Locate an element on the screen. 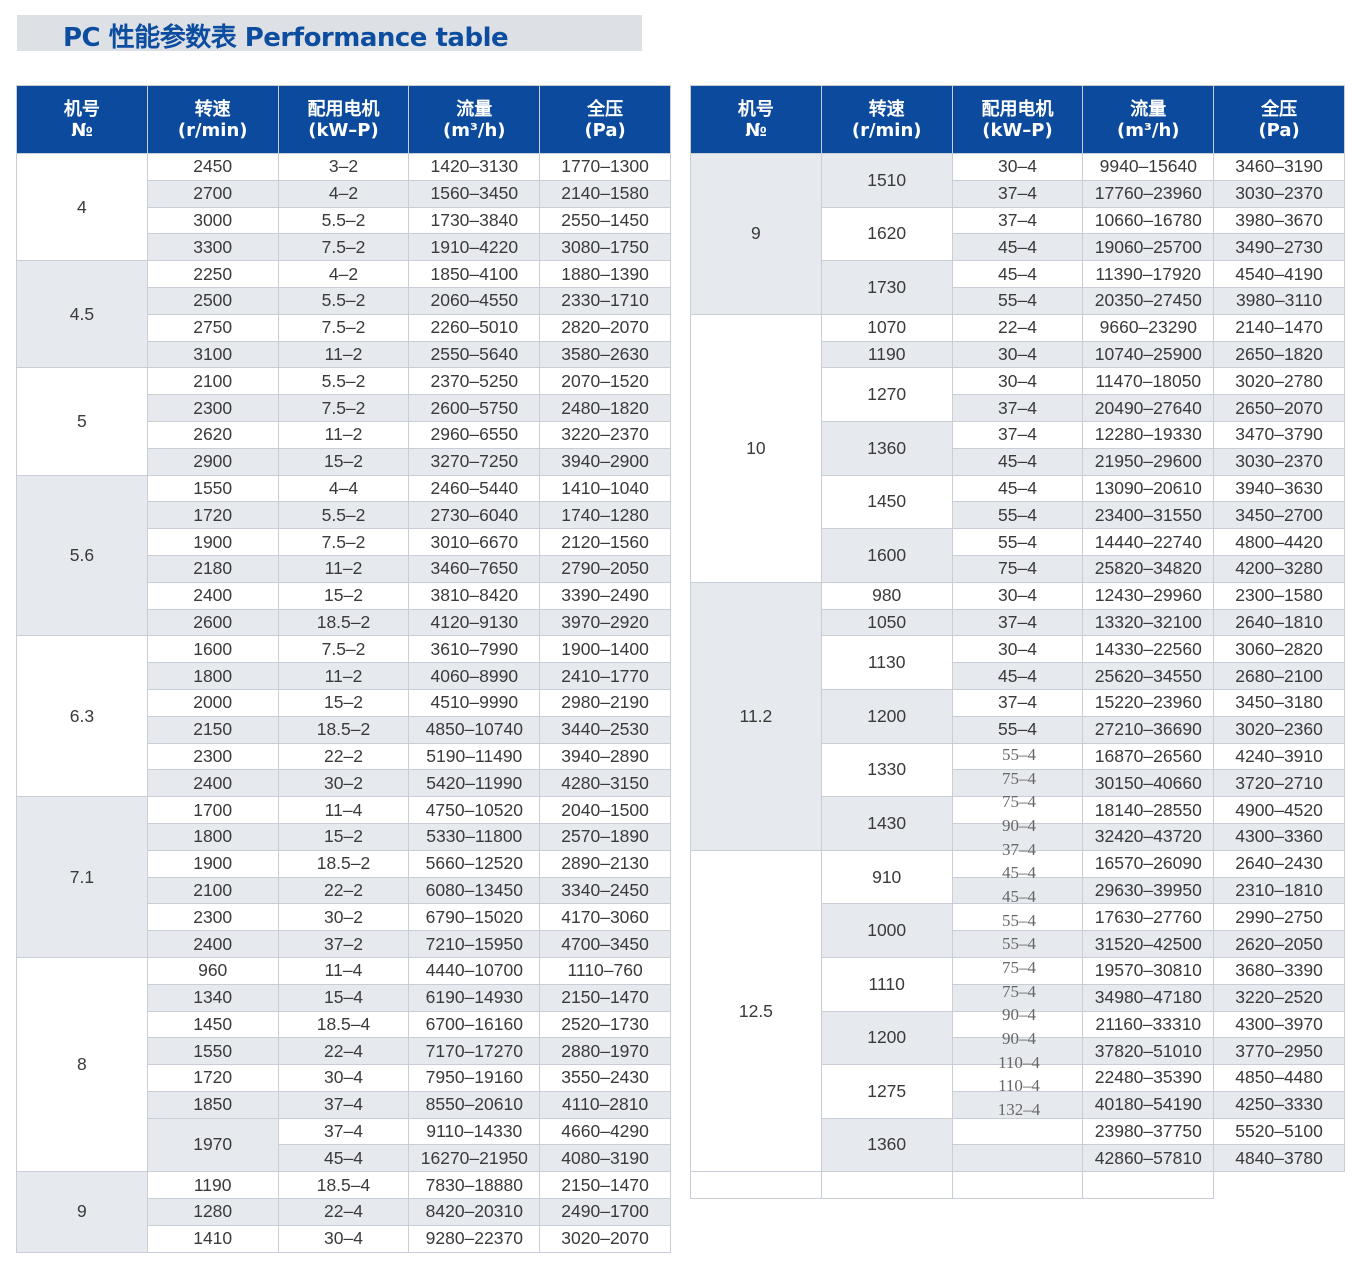 This screenshot has height=1269, width=1364. speed-cell: 1970 is located at coordinates (212, 1145).